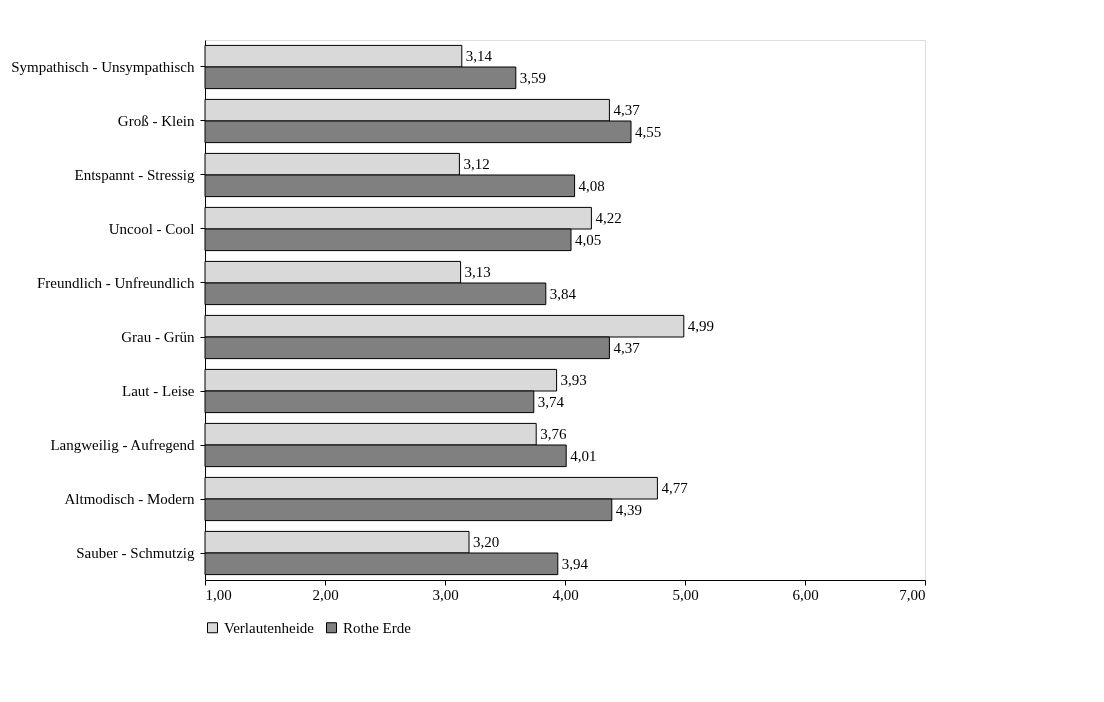  What do you see at coordinates (912, 594) in the screenshot?
I see `x-tick-label: 7,00` at bounding box center [912, 594].